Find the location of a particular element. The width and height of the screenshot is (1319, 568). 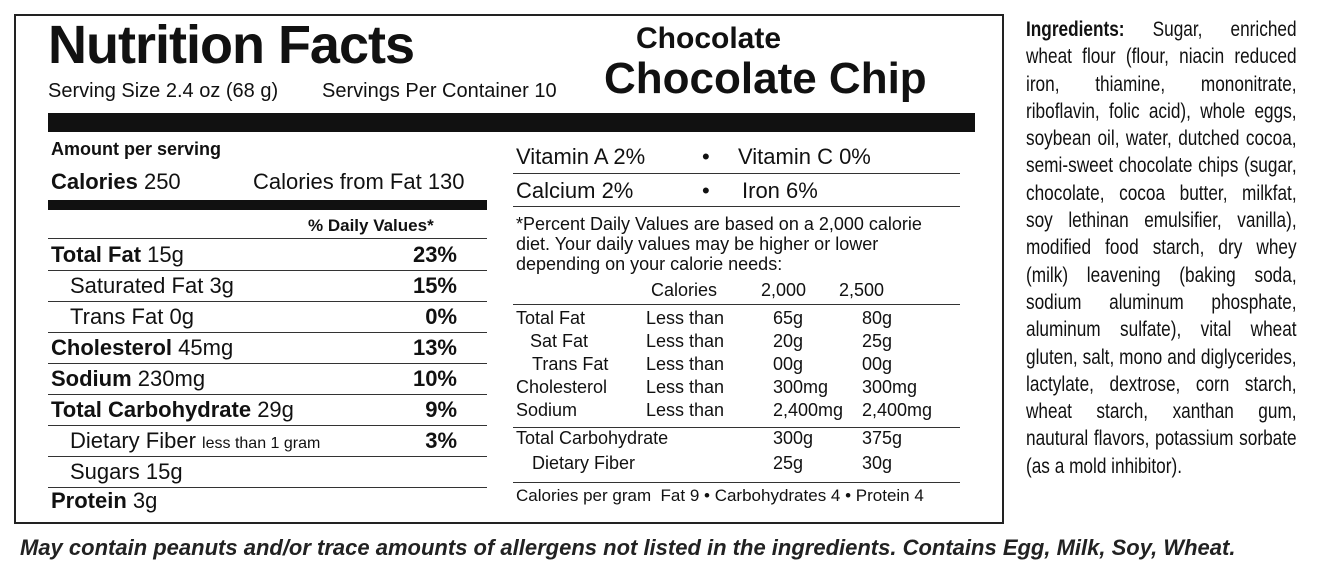

nutrient-name: Saturated Fat is located at coordinates (137, 285).